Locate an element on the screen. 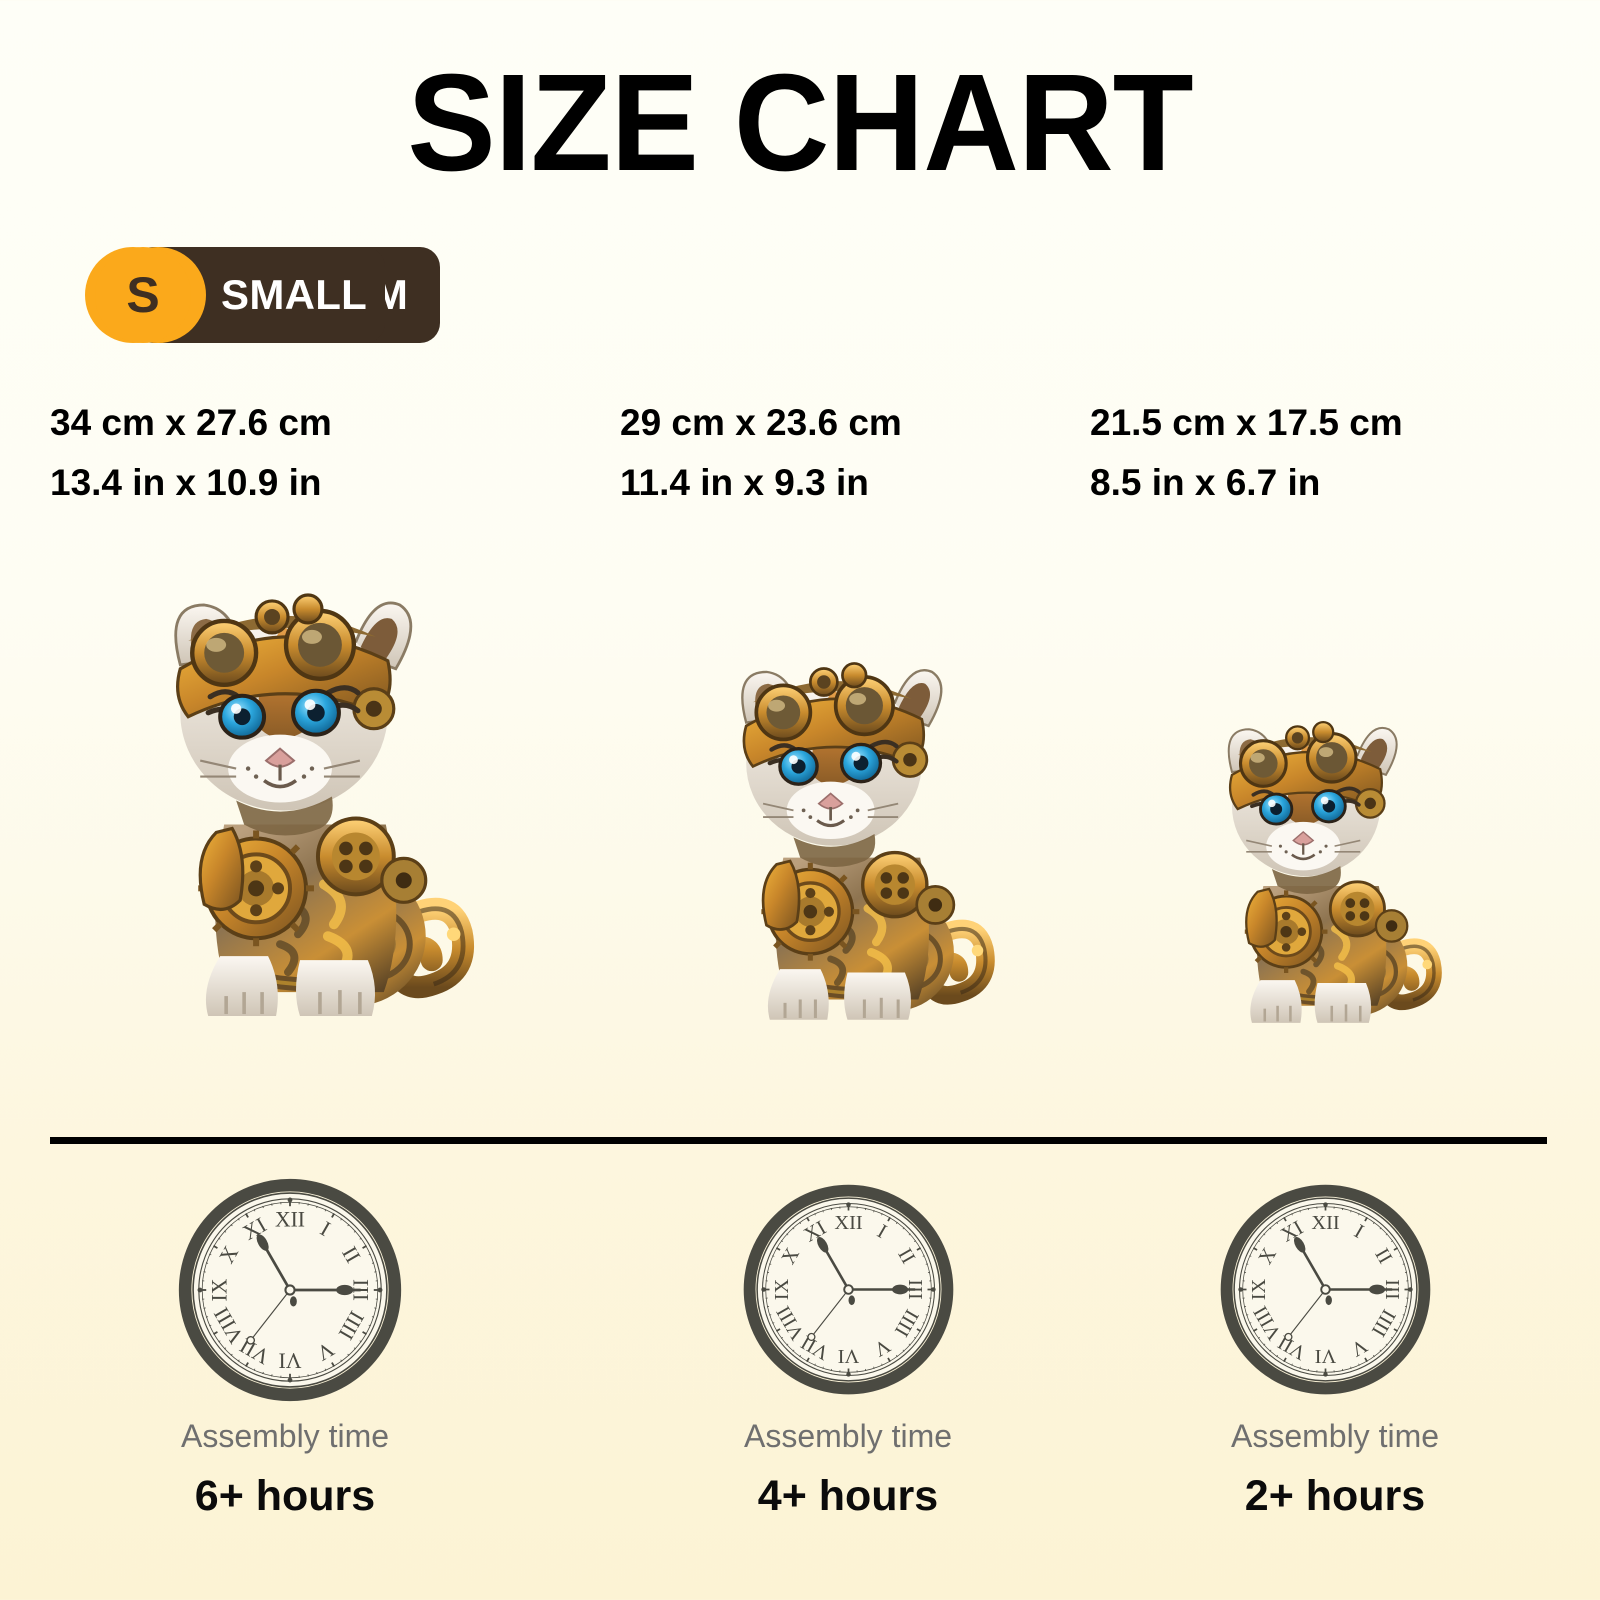 This screenshot has width=1600, height=1600. section-divider is located at coordinates (798, 1140).